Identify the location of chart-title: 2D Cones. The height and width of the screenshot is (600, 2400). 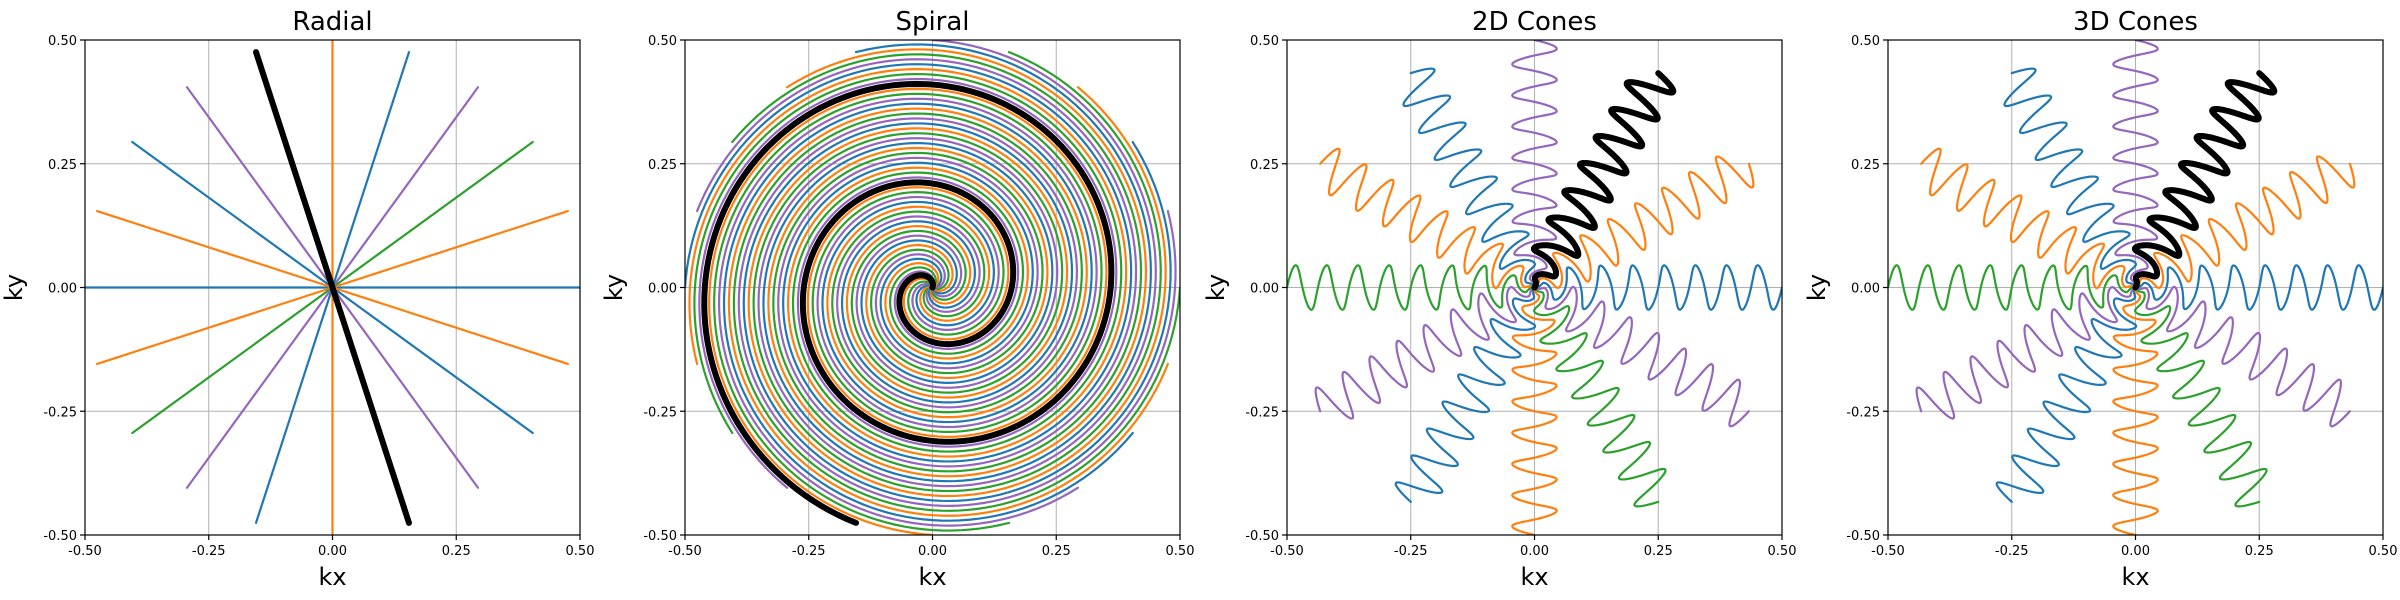
(1534, 22).